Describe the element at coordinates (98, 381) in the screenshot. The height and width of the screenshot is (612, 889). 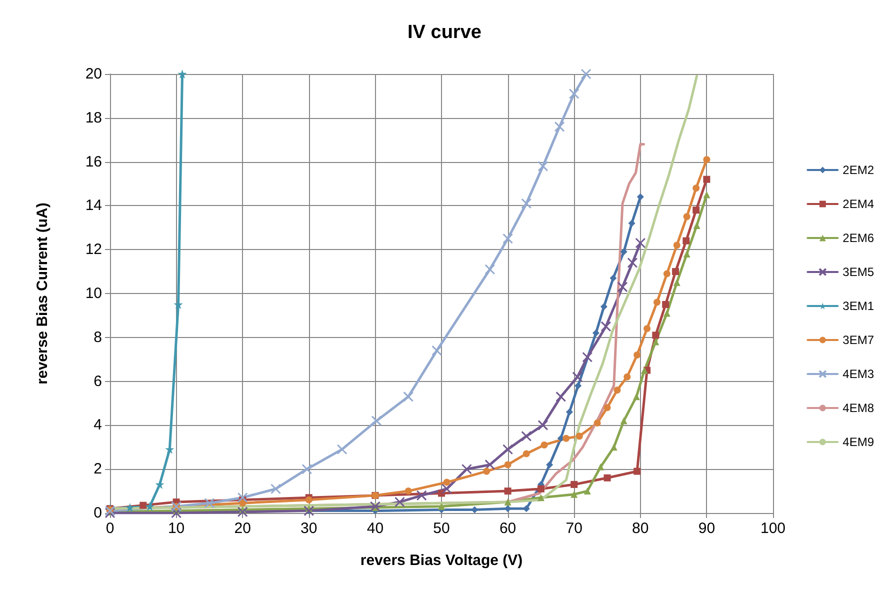
I see `y-tick-label: 6` at that location.